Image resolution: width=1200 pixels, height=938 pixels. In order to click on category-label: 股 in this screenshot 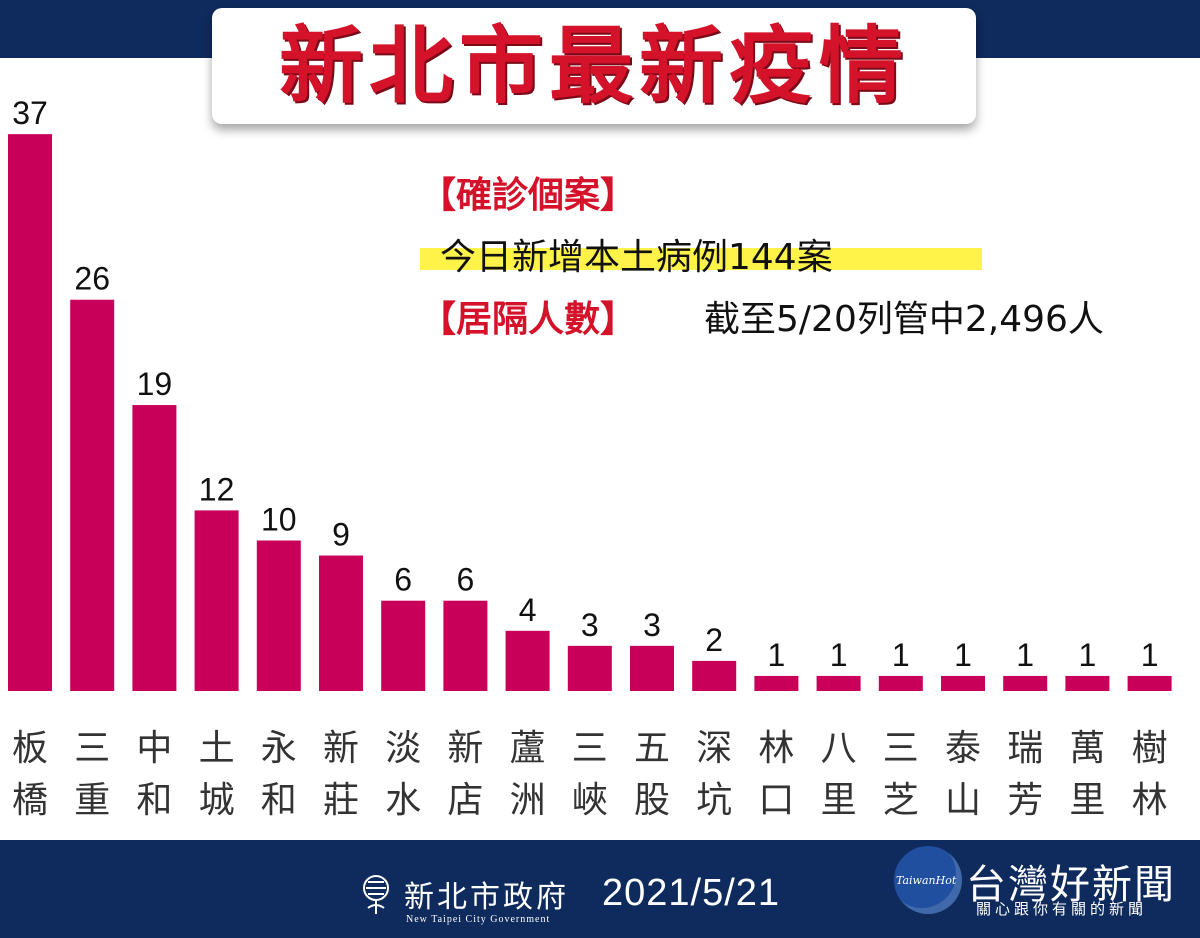, I will do `click(652, 800)`.